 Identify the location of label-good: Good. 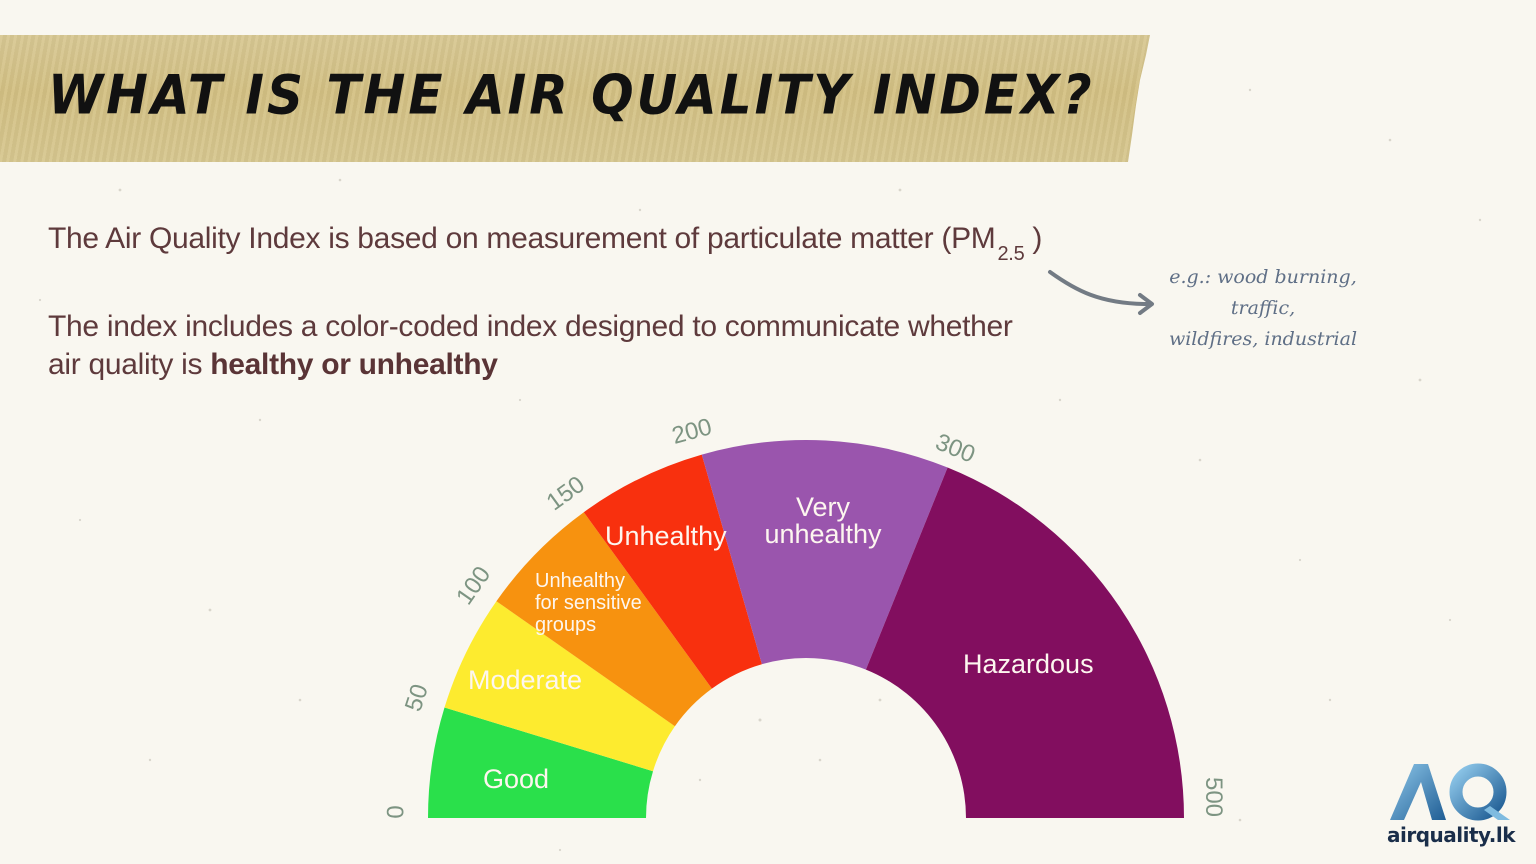
(516, 779).